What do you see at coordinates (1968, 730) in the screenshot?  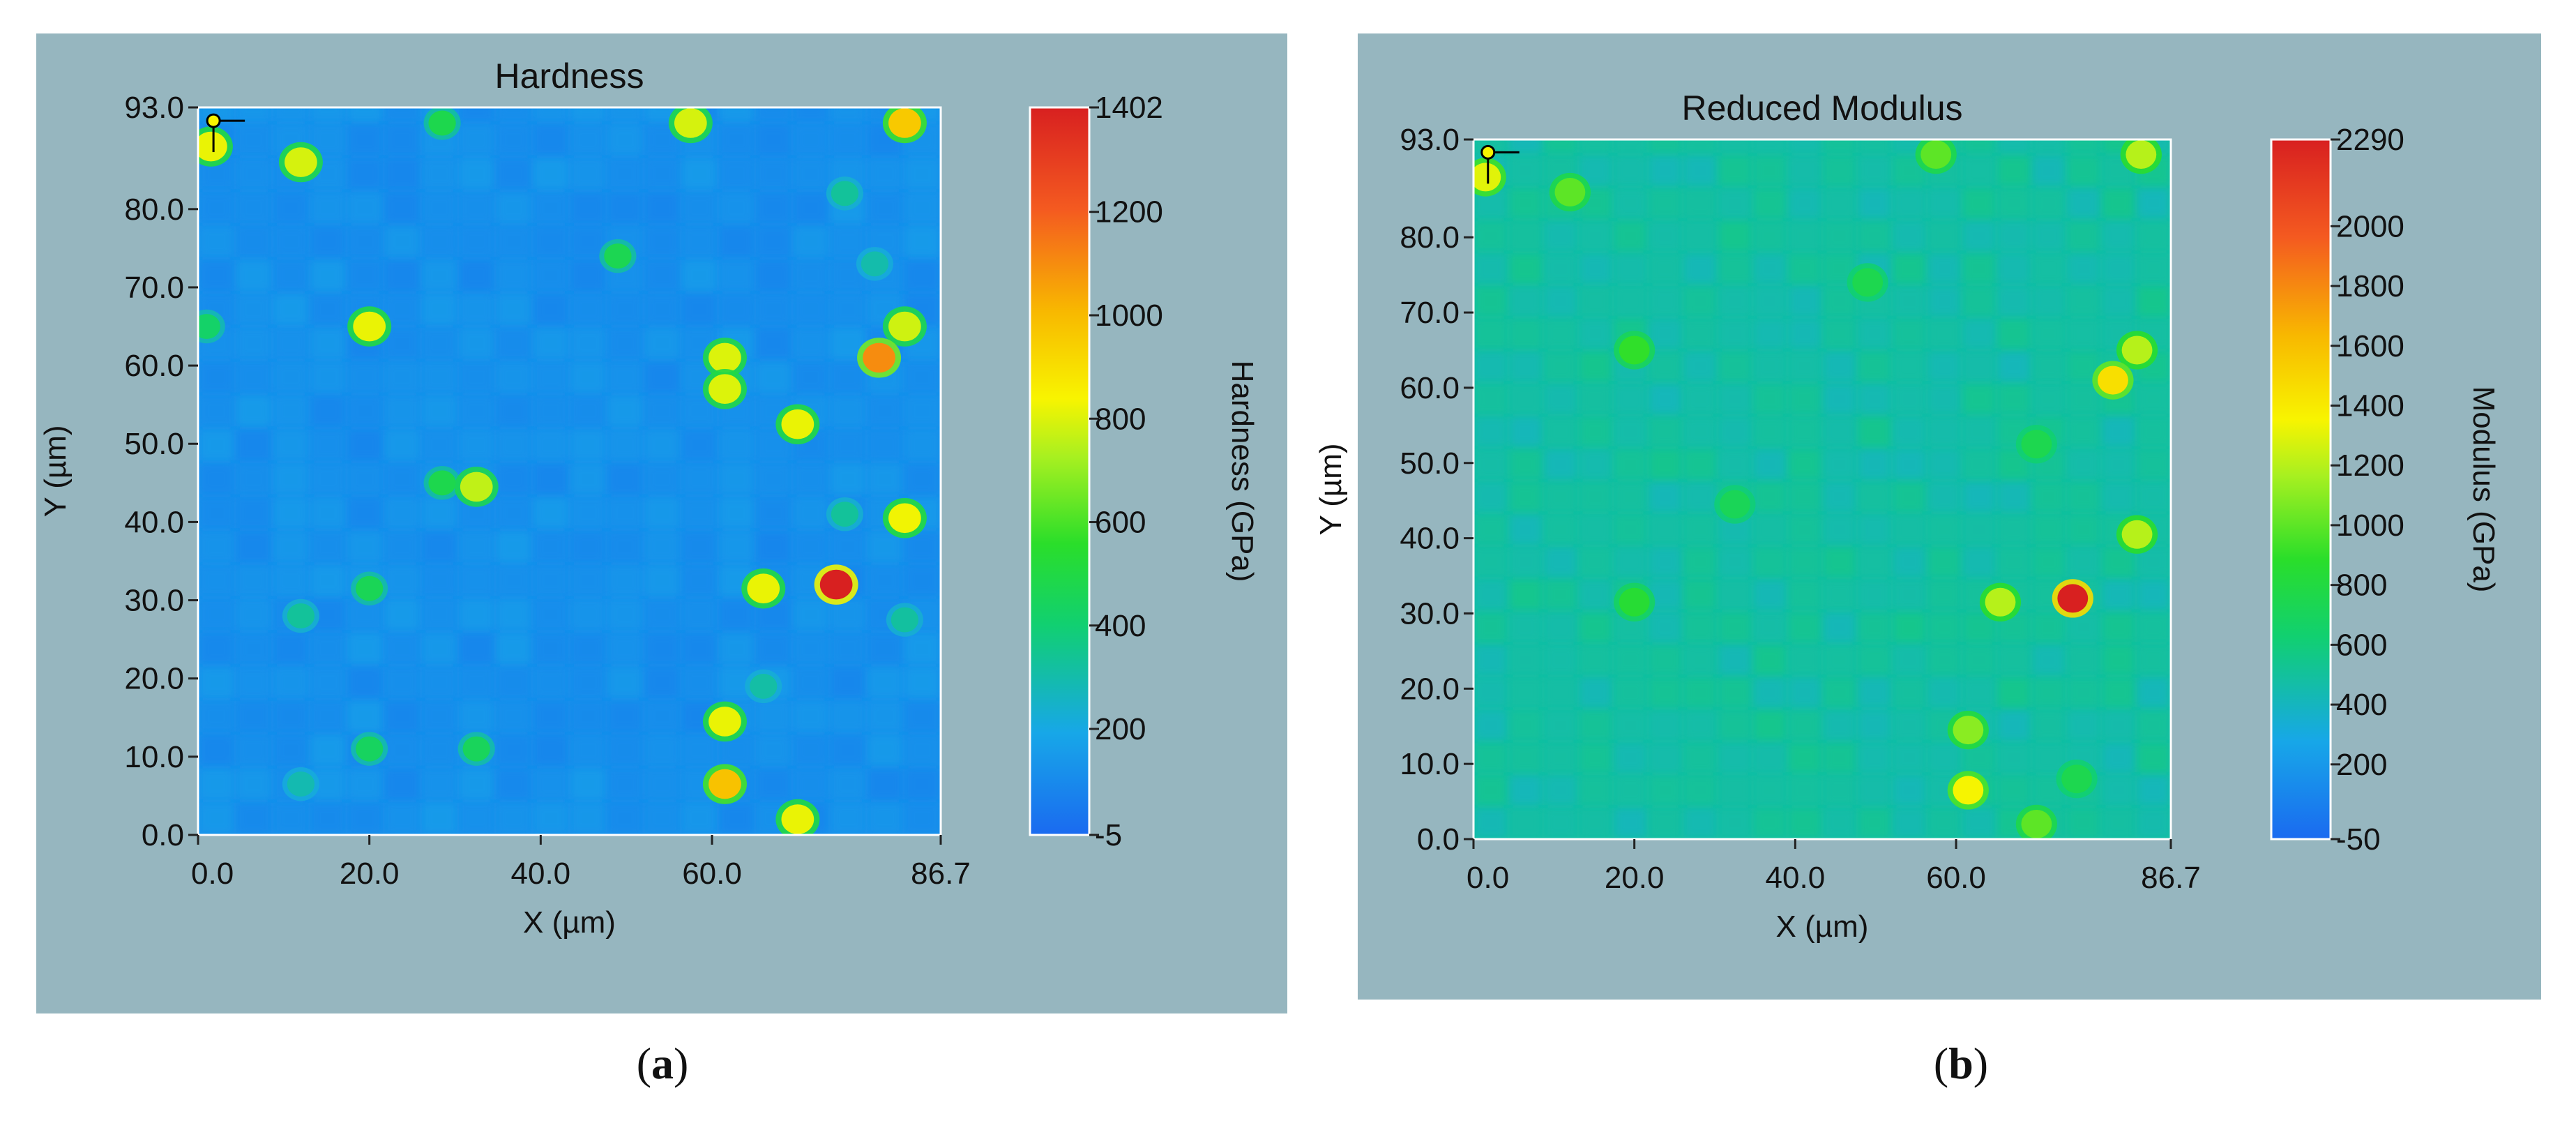 I see `hotspot-core` at bounding box center [1968, 730].